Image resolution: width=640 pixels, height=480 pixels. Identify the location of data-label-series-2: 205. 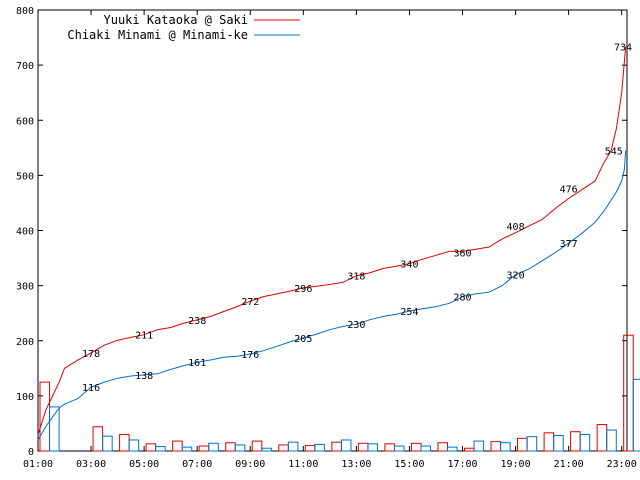
(303, 339).